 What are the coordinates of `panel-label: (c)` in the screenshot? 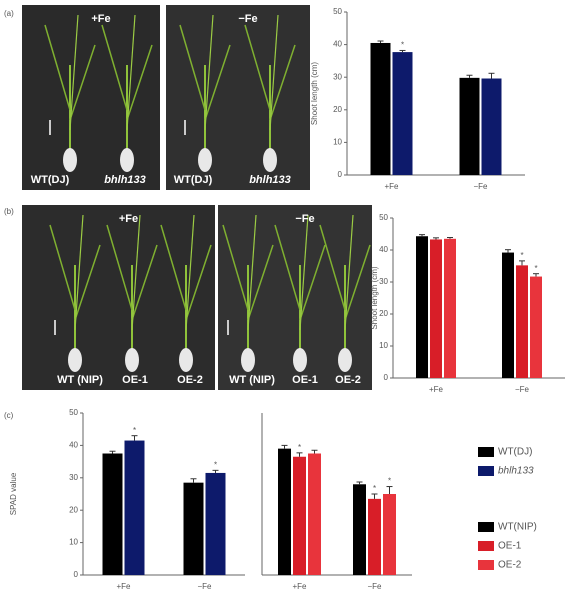 It's located at (9, 415).